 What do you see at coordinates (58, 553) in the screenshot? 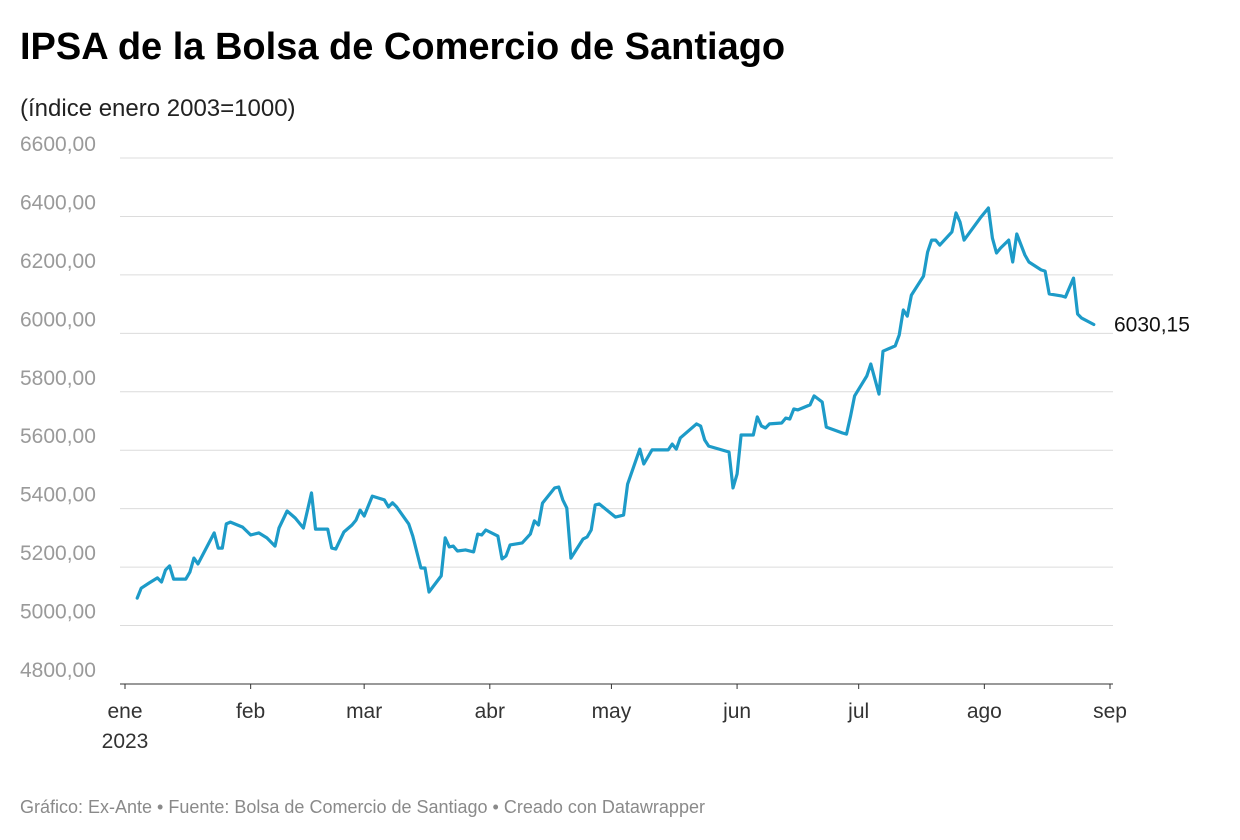
I see `y-tick-label: 5200,00` at bounding box center [58, 553].